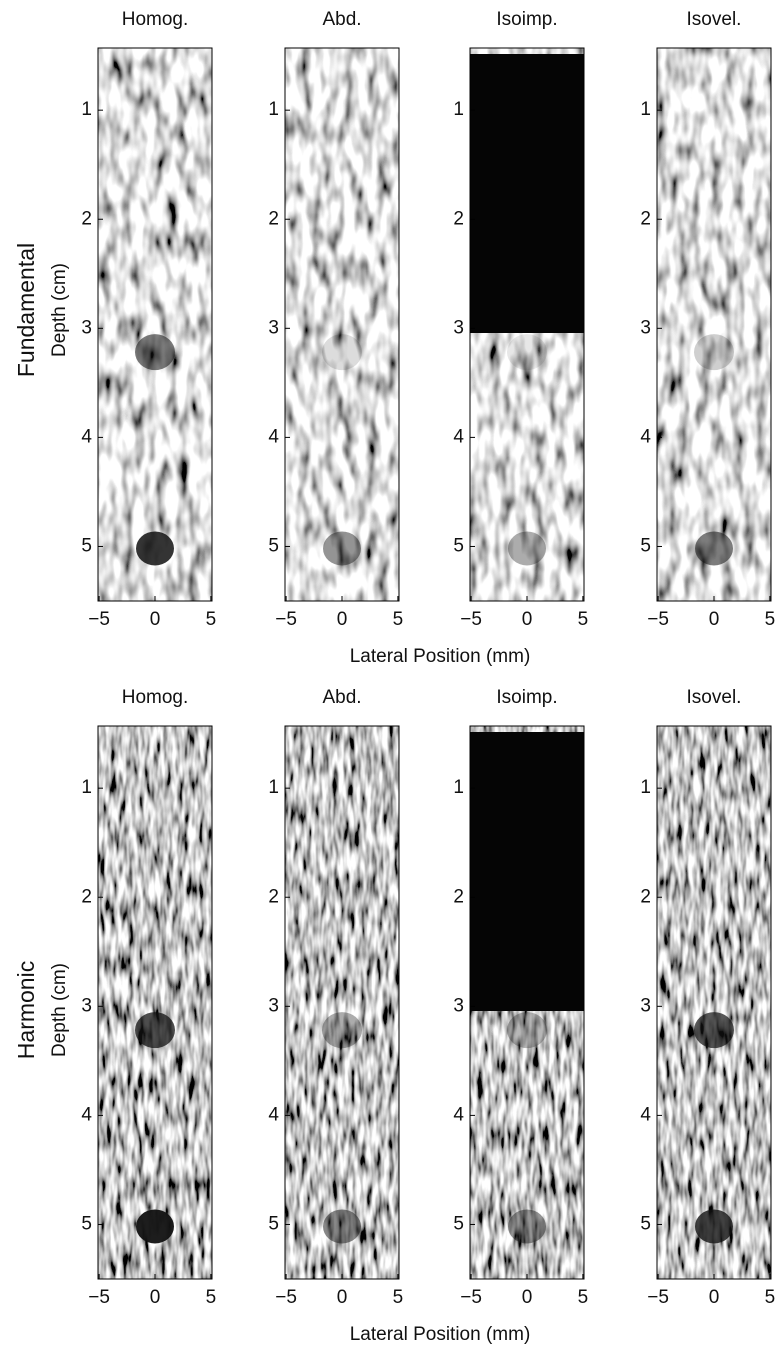 This screenshot has width=780, height=1349. Describe the element at coordinates (26, 310) in the screenshot. I see `row-label: Fundamental` at that location.